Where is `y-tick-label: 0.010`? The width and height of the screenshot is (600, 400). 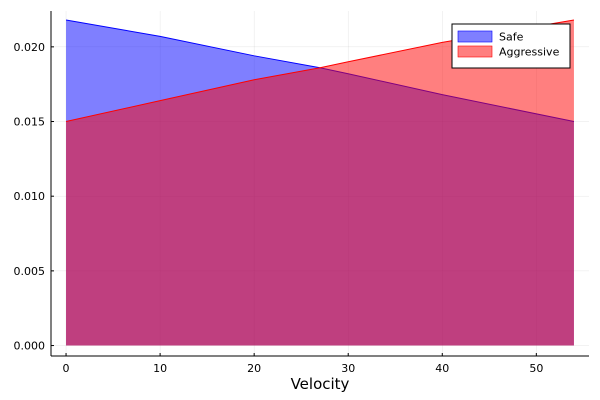 y-tick-label: 0.010 is located at coordinates (30, 196).